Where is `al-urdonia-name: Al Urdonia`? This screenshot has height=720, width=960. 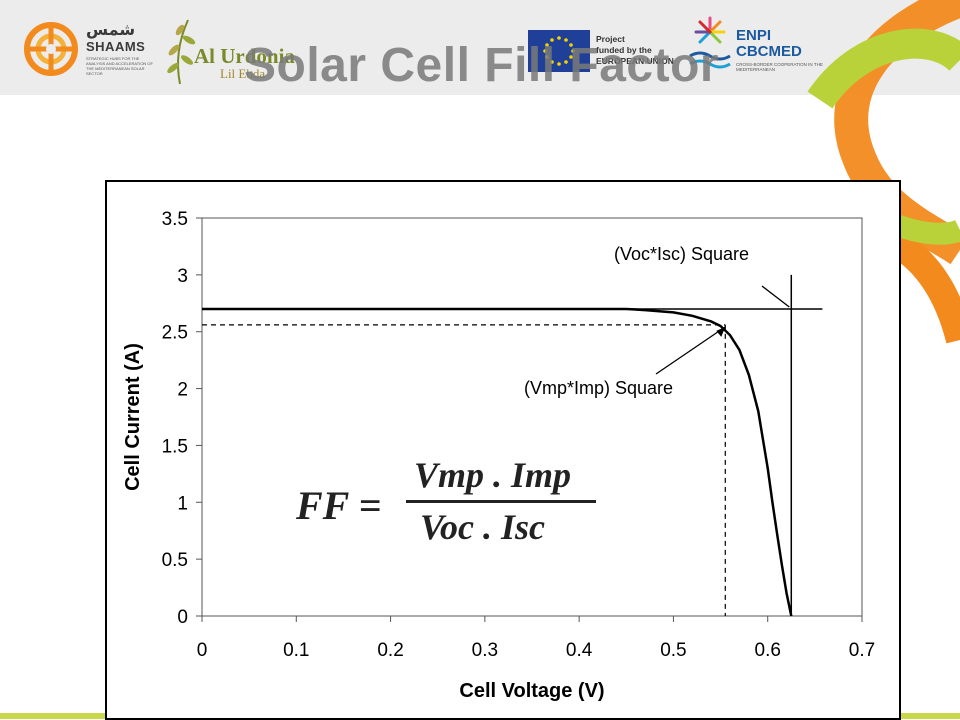
al-urdonia-name: Al Urdonia is located at coordinates (244, 56).